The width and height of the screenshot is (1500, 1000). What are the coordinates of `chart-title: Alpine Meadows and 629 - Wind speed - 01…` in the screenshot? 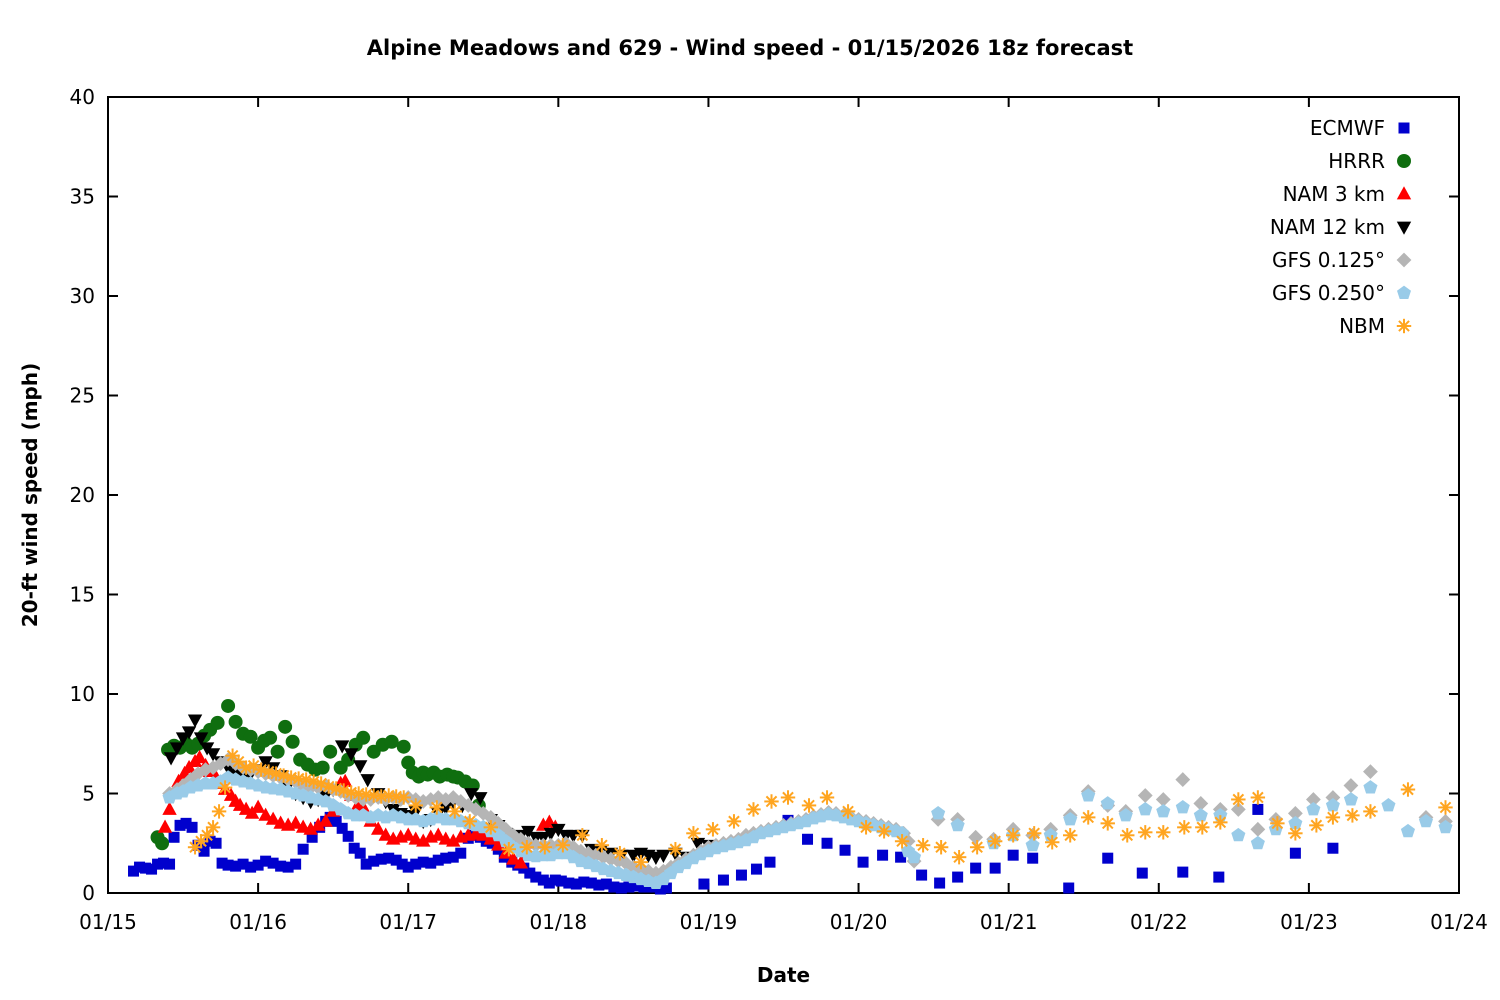 It's located at (750, 48).